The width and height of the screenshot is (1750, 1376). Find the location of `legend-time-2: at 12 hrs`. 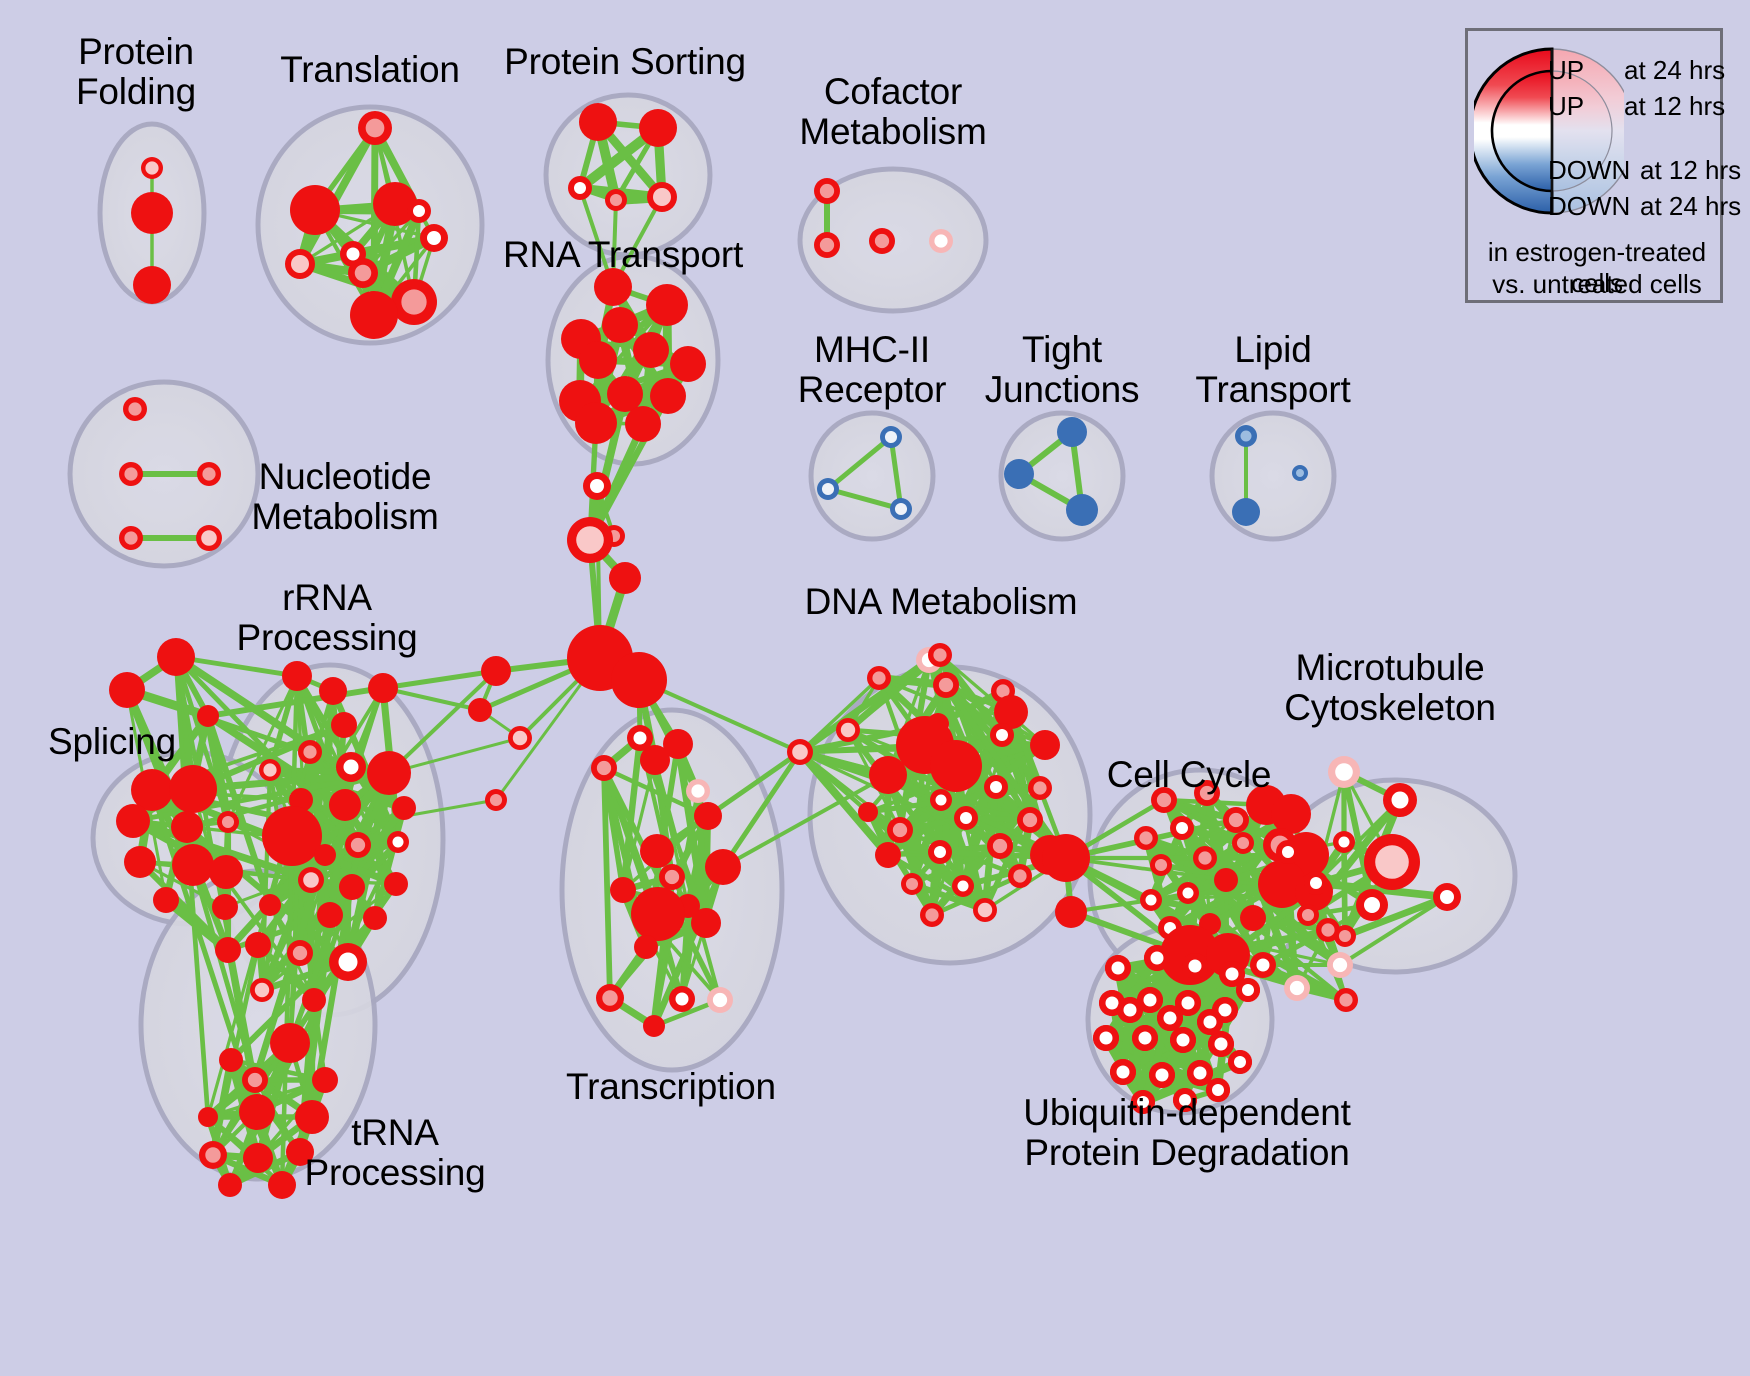

legend-time-2: at 12 hrs is located at coordinates (1691, 170).